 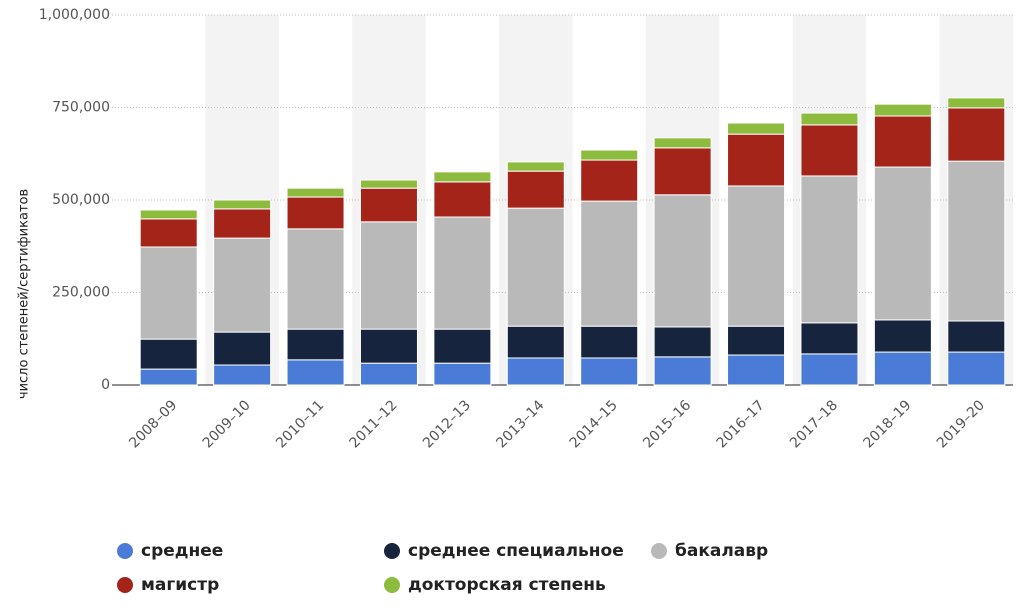 What do you see at coordinates (81, 200) in the screenshot?
I see `y-tick-label: 500,000` at bounding box center [81, 200].